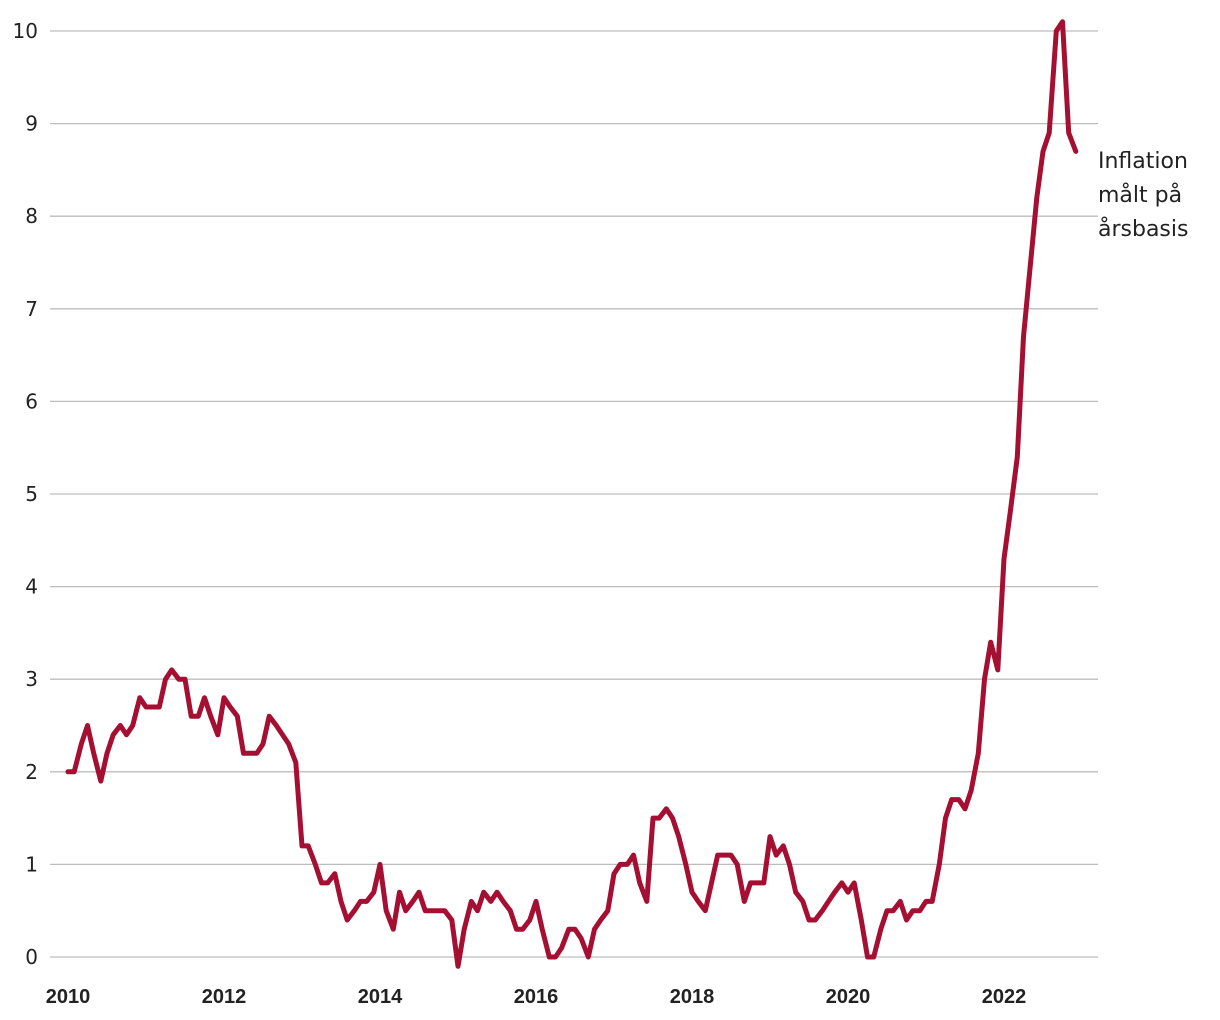  Describe the element at coordinates (31, 772) in the screenshot. I see `y-tick-label: 2` at that location.